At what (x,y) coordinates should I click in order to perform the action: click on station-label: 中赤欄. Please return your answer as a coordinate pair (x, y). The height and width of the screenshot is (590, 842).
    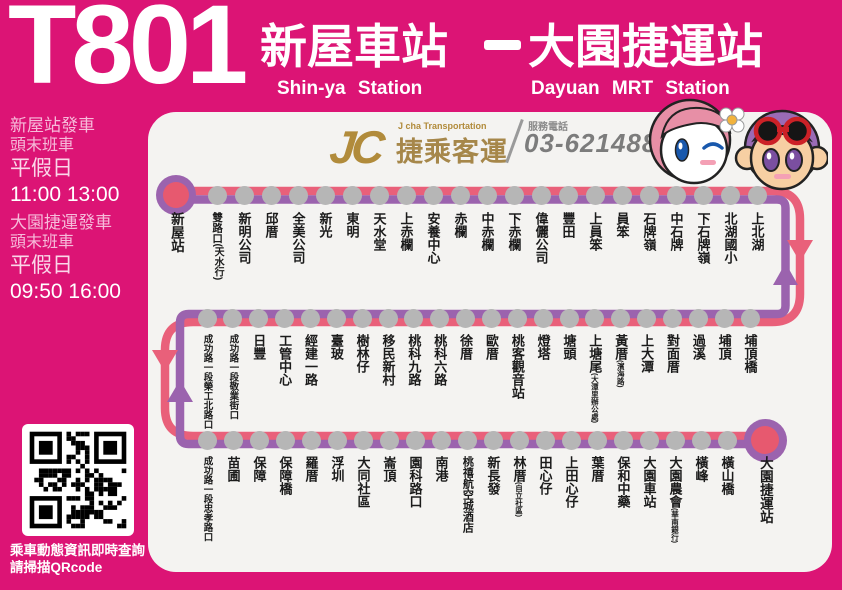
    Looking at the image, I should click on (487, 231).